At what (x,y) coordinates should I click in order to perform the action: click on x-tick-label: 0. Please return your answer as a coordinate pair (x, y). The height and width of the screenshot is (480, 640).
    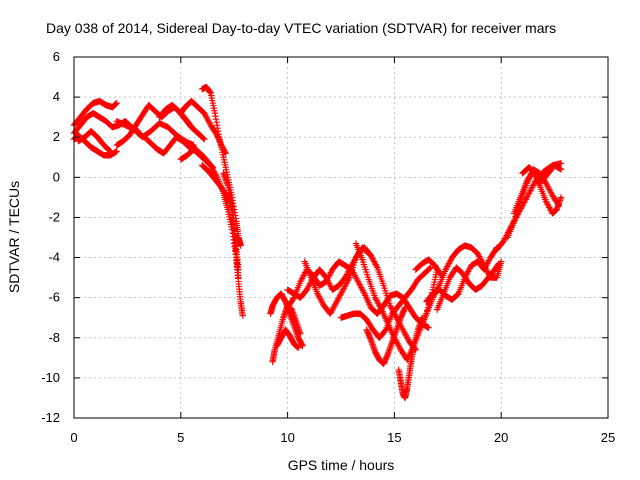
    Looking at the image, I should click on (73, 437).